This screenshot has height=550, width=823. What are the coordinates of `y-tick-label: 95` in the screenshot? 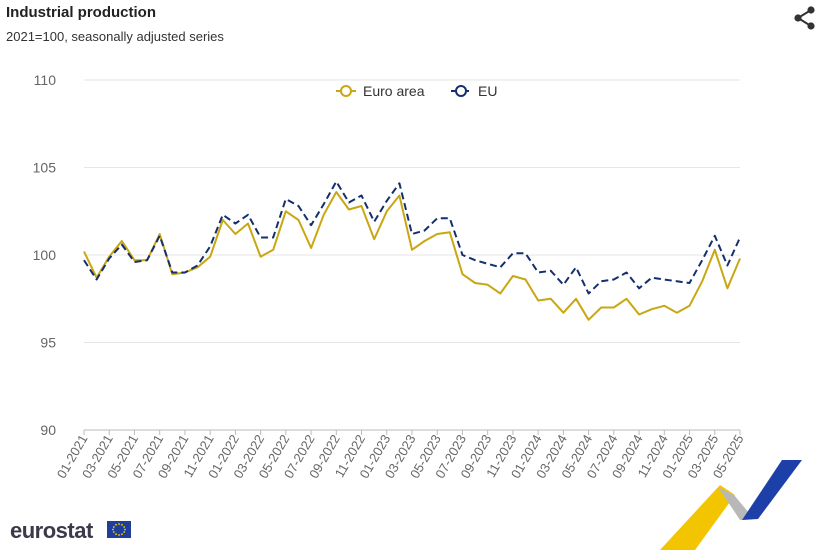 It's located at (48, 343).